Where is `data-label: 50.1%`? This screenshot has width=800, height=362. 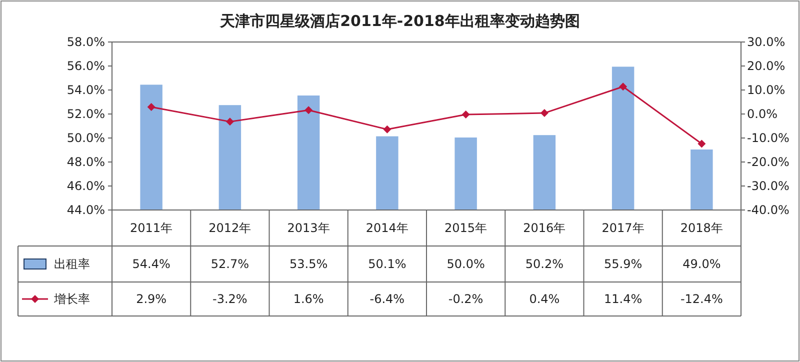
data-label: 50.1% is located at coordinates (387, 264).